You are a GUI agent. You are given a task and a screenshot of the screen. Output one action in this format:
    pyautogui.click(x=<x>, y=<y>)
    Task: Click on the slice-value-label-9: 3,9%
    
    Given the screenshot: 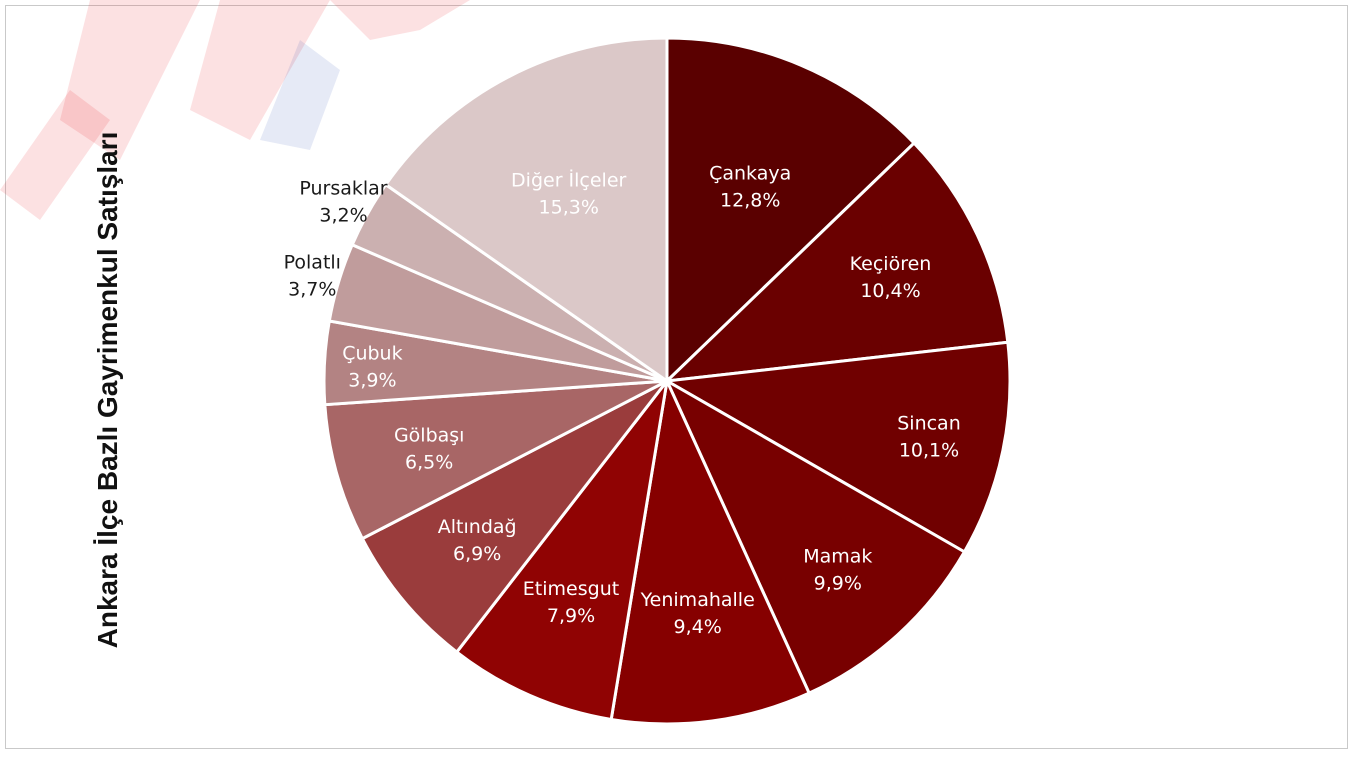 What is the action you would take?
    pyautogui.click(x=372, y=380)
    